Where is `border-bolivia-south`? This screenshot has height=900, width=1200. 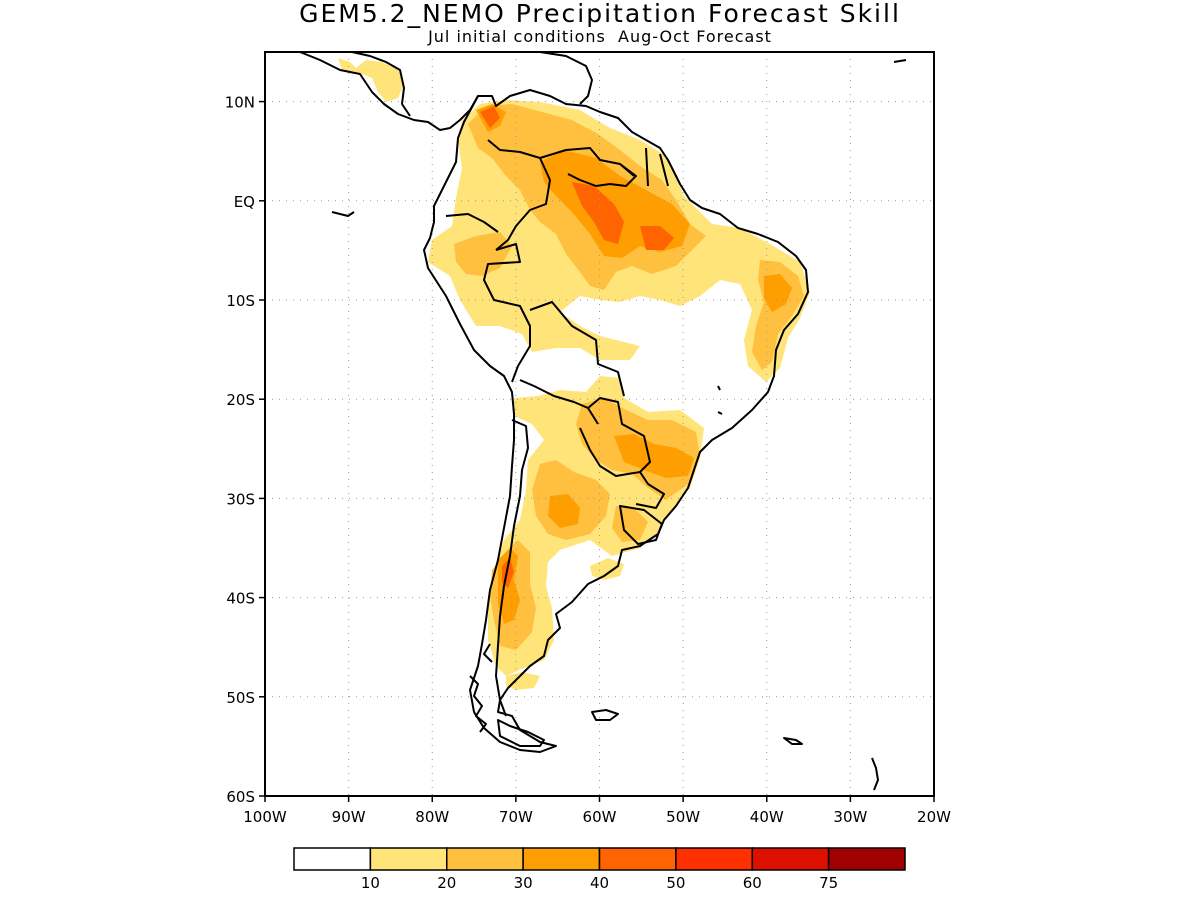
border-bolivia-south is located at coordinates (559, 402).